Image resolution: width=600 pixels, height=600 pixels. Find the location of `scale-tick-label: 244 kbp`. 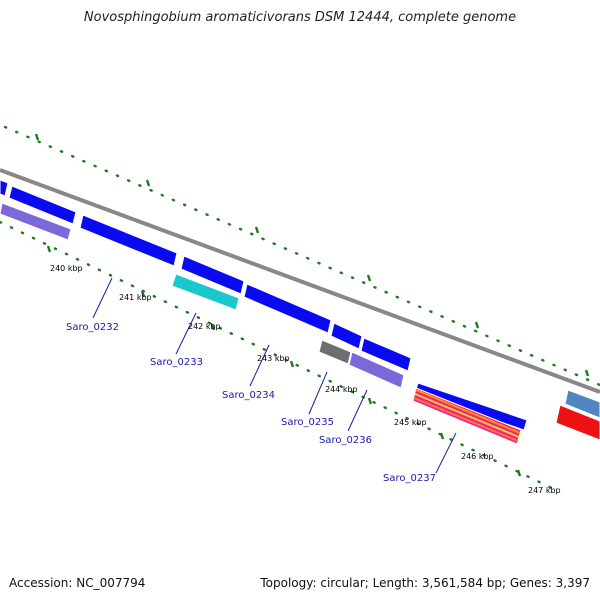

scale-tick-label: 244 kbp is located at coordinates (341, 389).